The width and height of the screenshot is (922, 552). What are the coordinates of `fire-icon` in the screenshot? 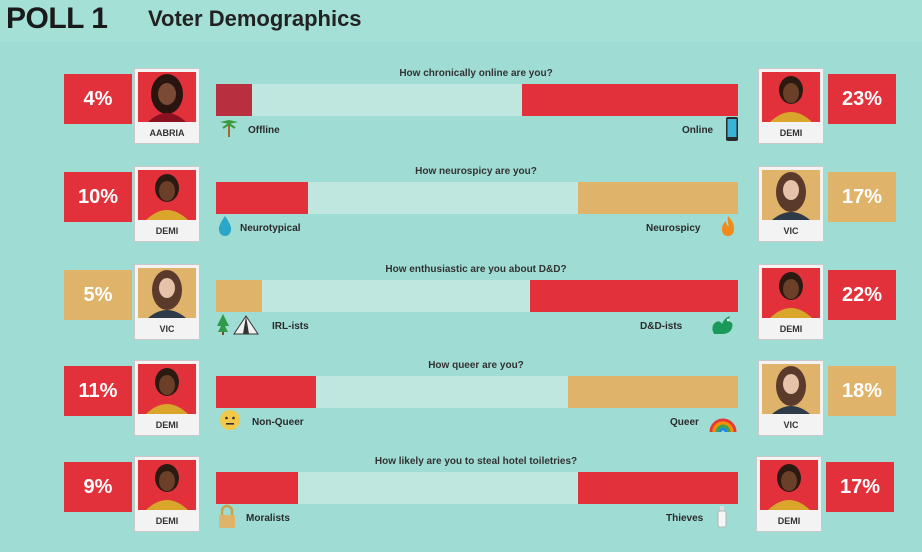 It's located at (728, 228).